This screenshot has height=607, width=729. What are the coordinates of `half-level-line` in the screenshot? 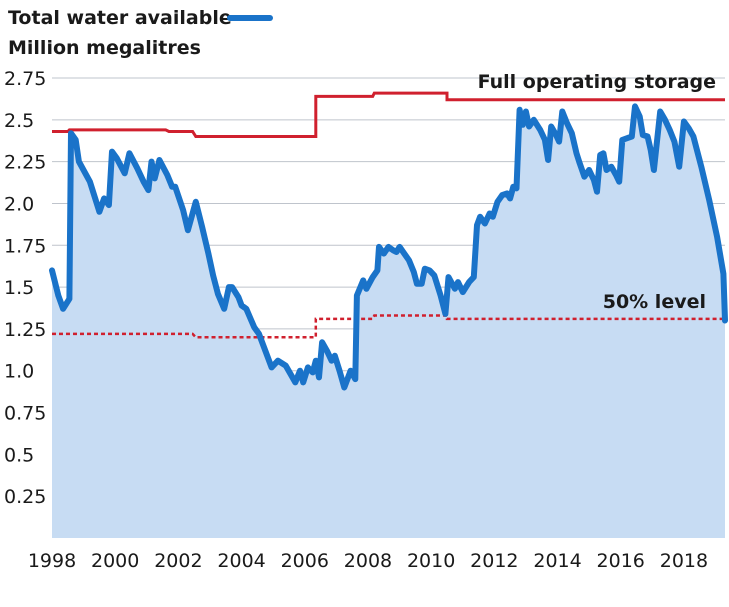 It's located at (388, 326).